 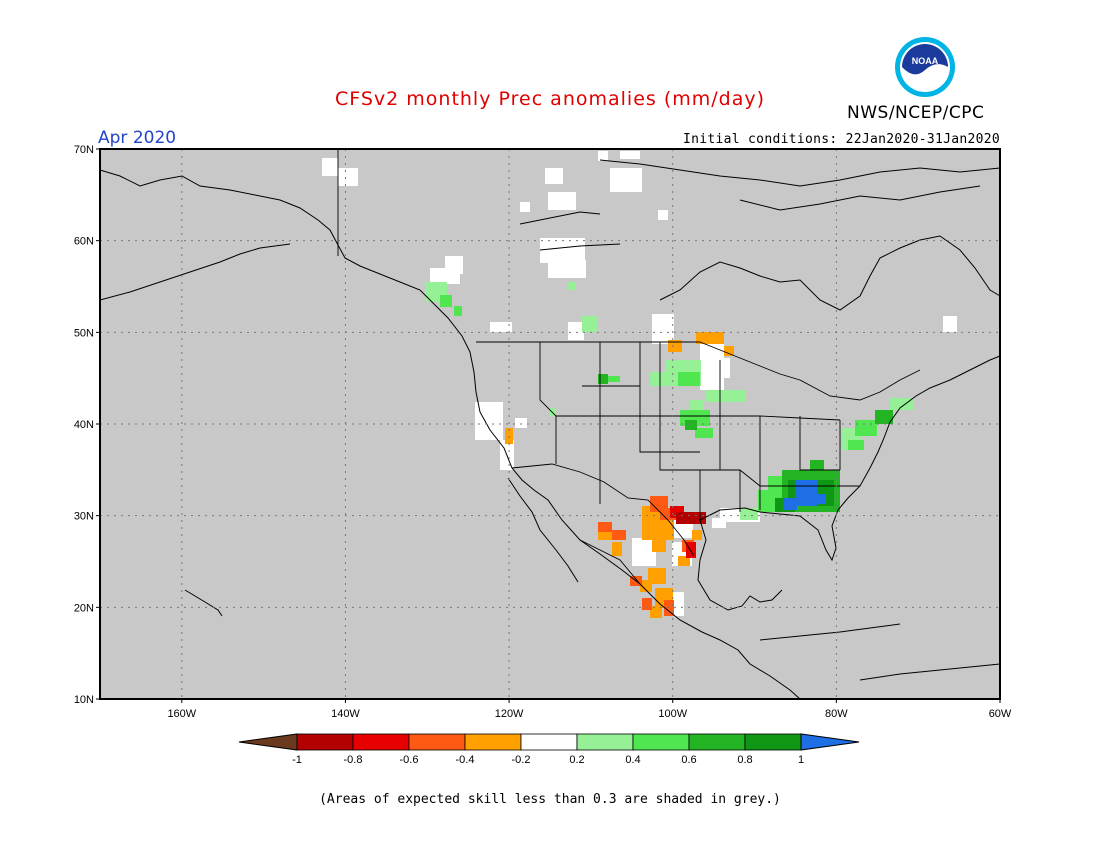 I want to click on lat-tick-label: 60N, so click(x=84, y=242).